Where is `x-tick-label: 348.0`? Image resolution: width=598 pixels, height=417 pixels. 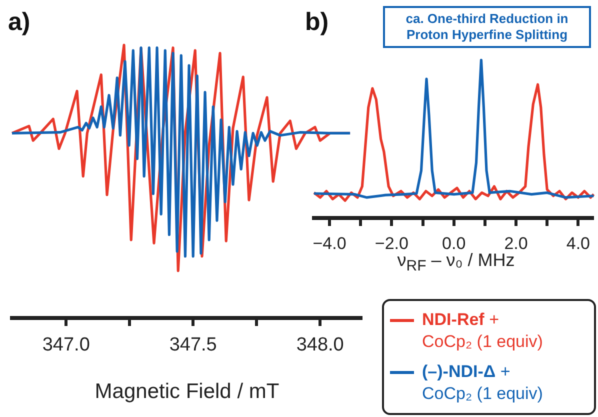 x-tick-label: 348.0 is located at coordinates (320, 345).